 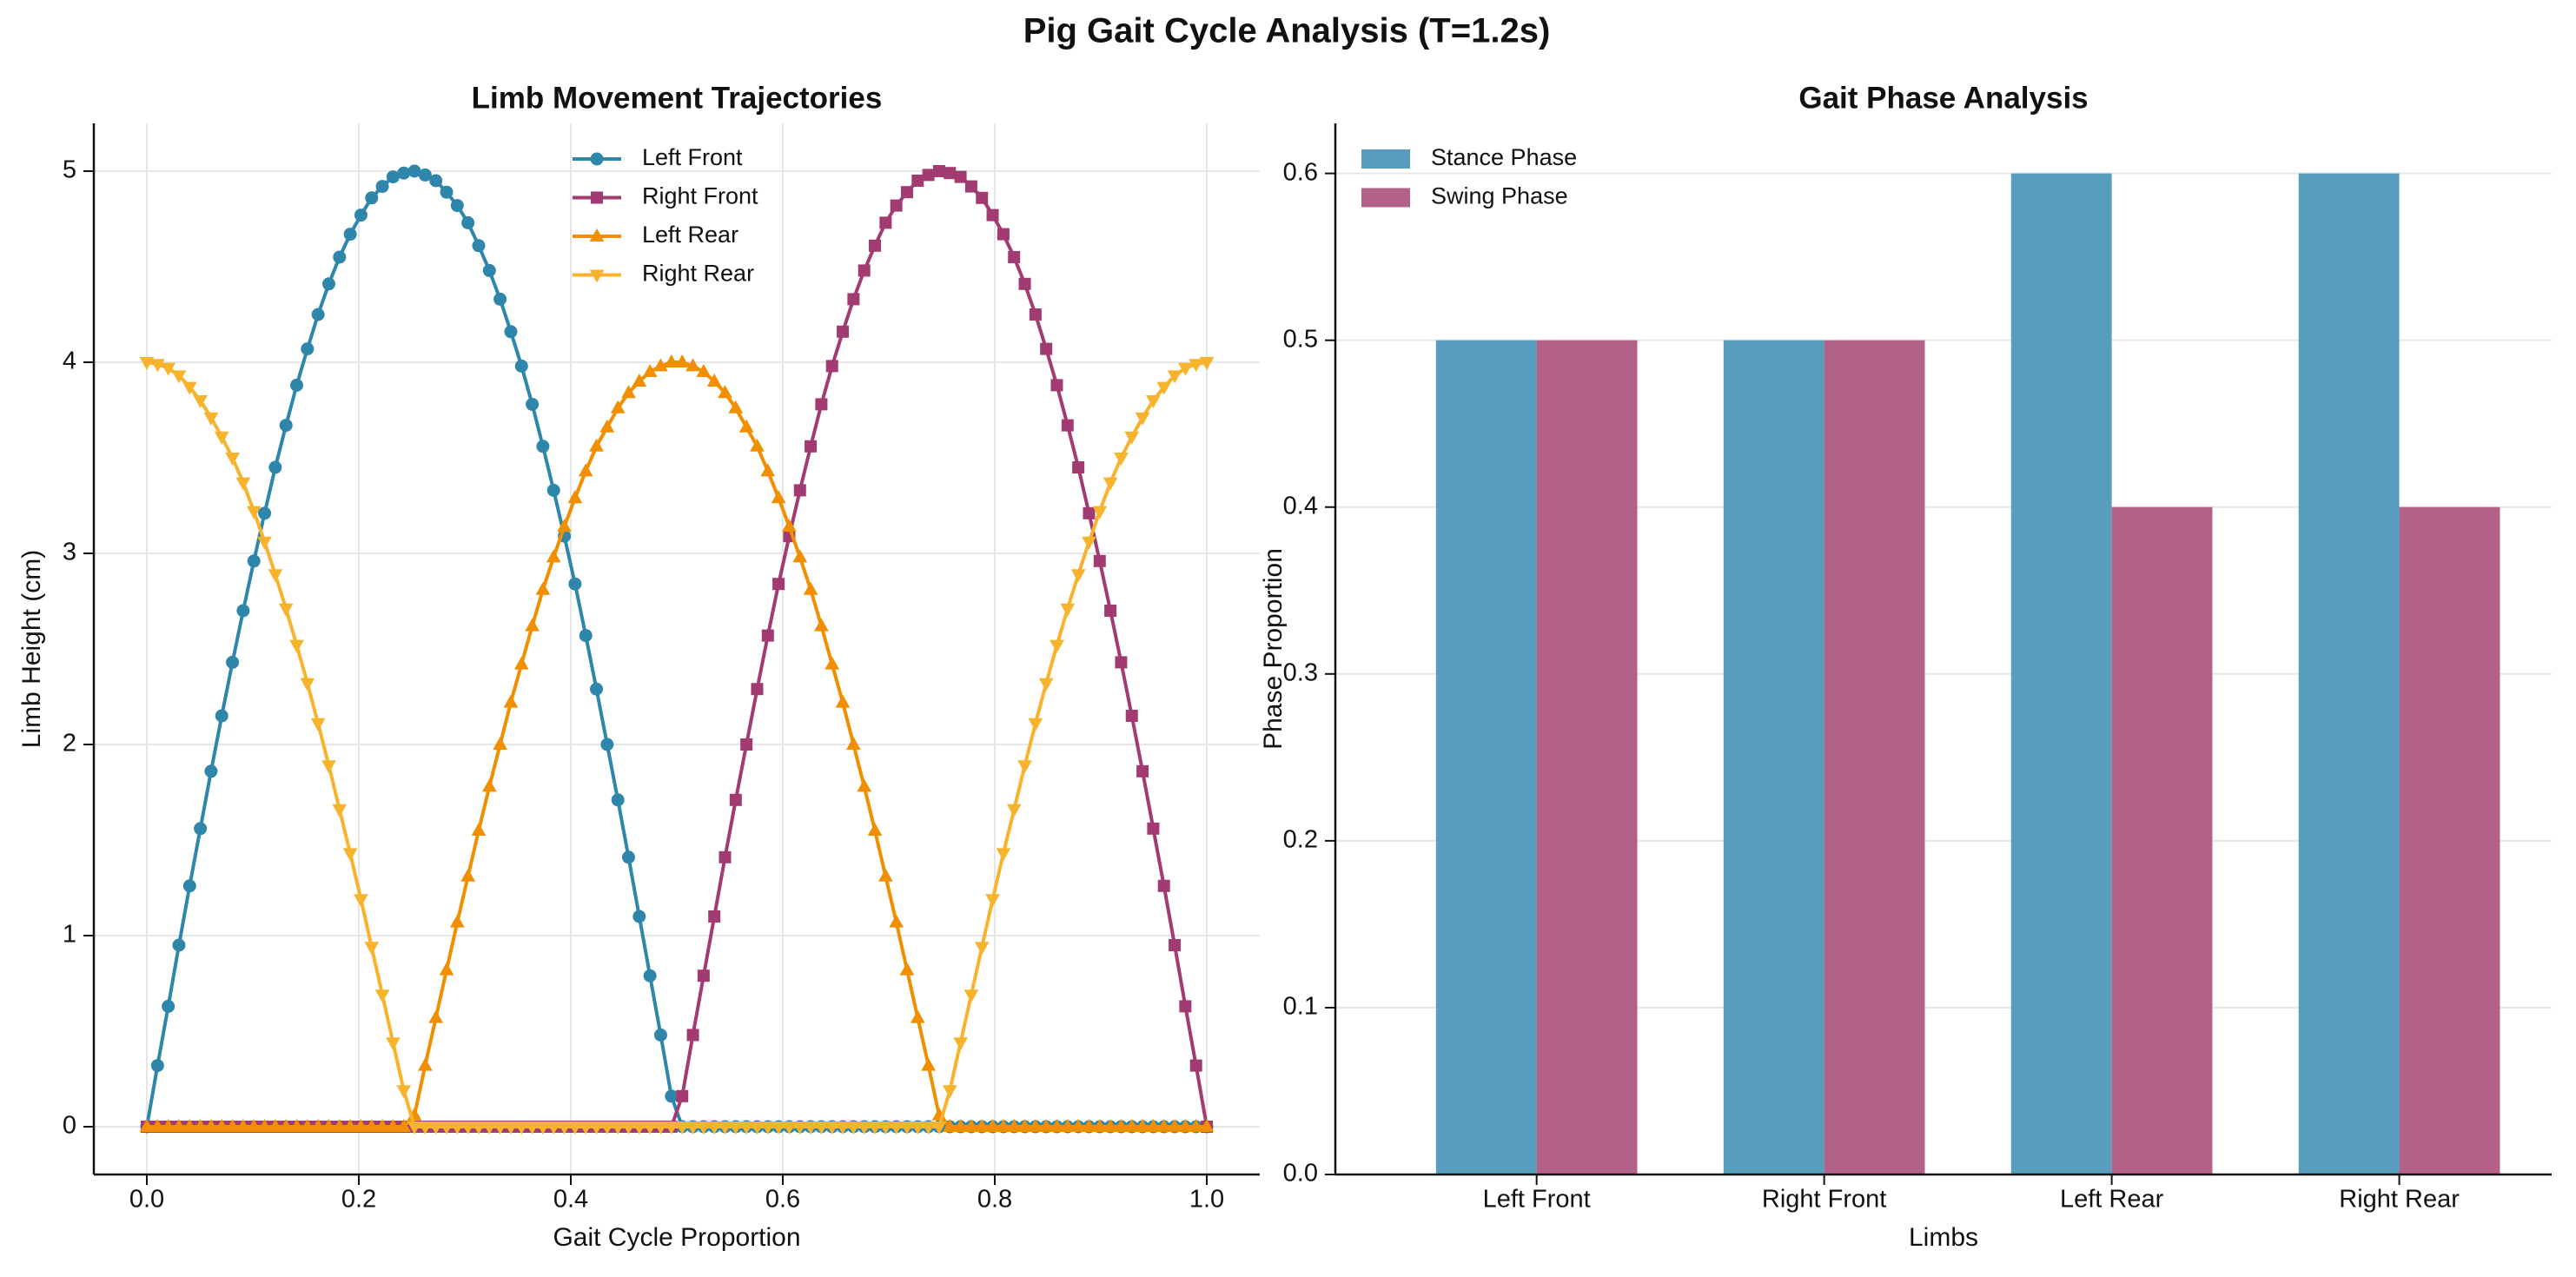 What do you see at coordinates (69, 361) in the screenshot?
I see `y-tick-label: 4` at bounding box center [69, 361].